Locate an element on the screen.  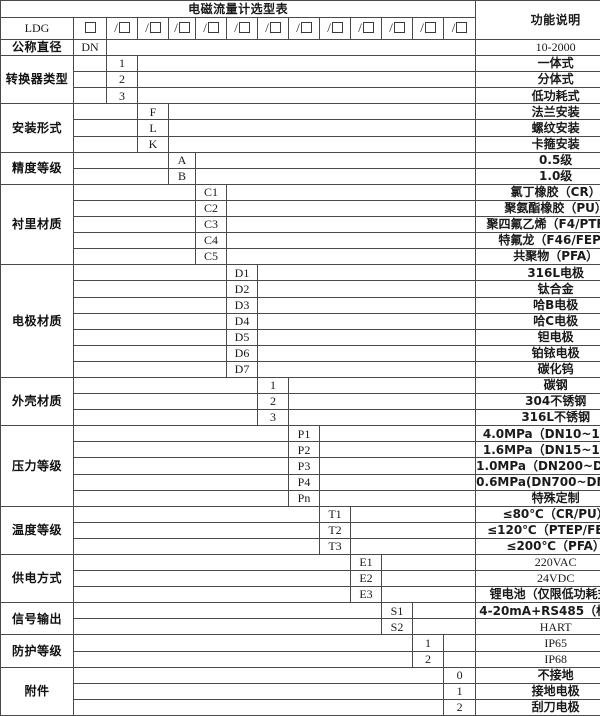
option-code: A is located at coordinates (182, 160).